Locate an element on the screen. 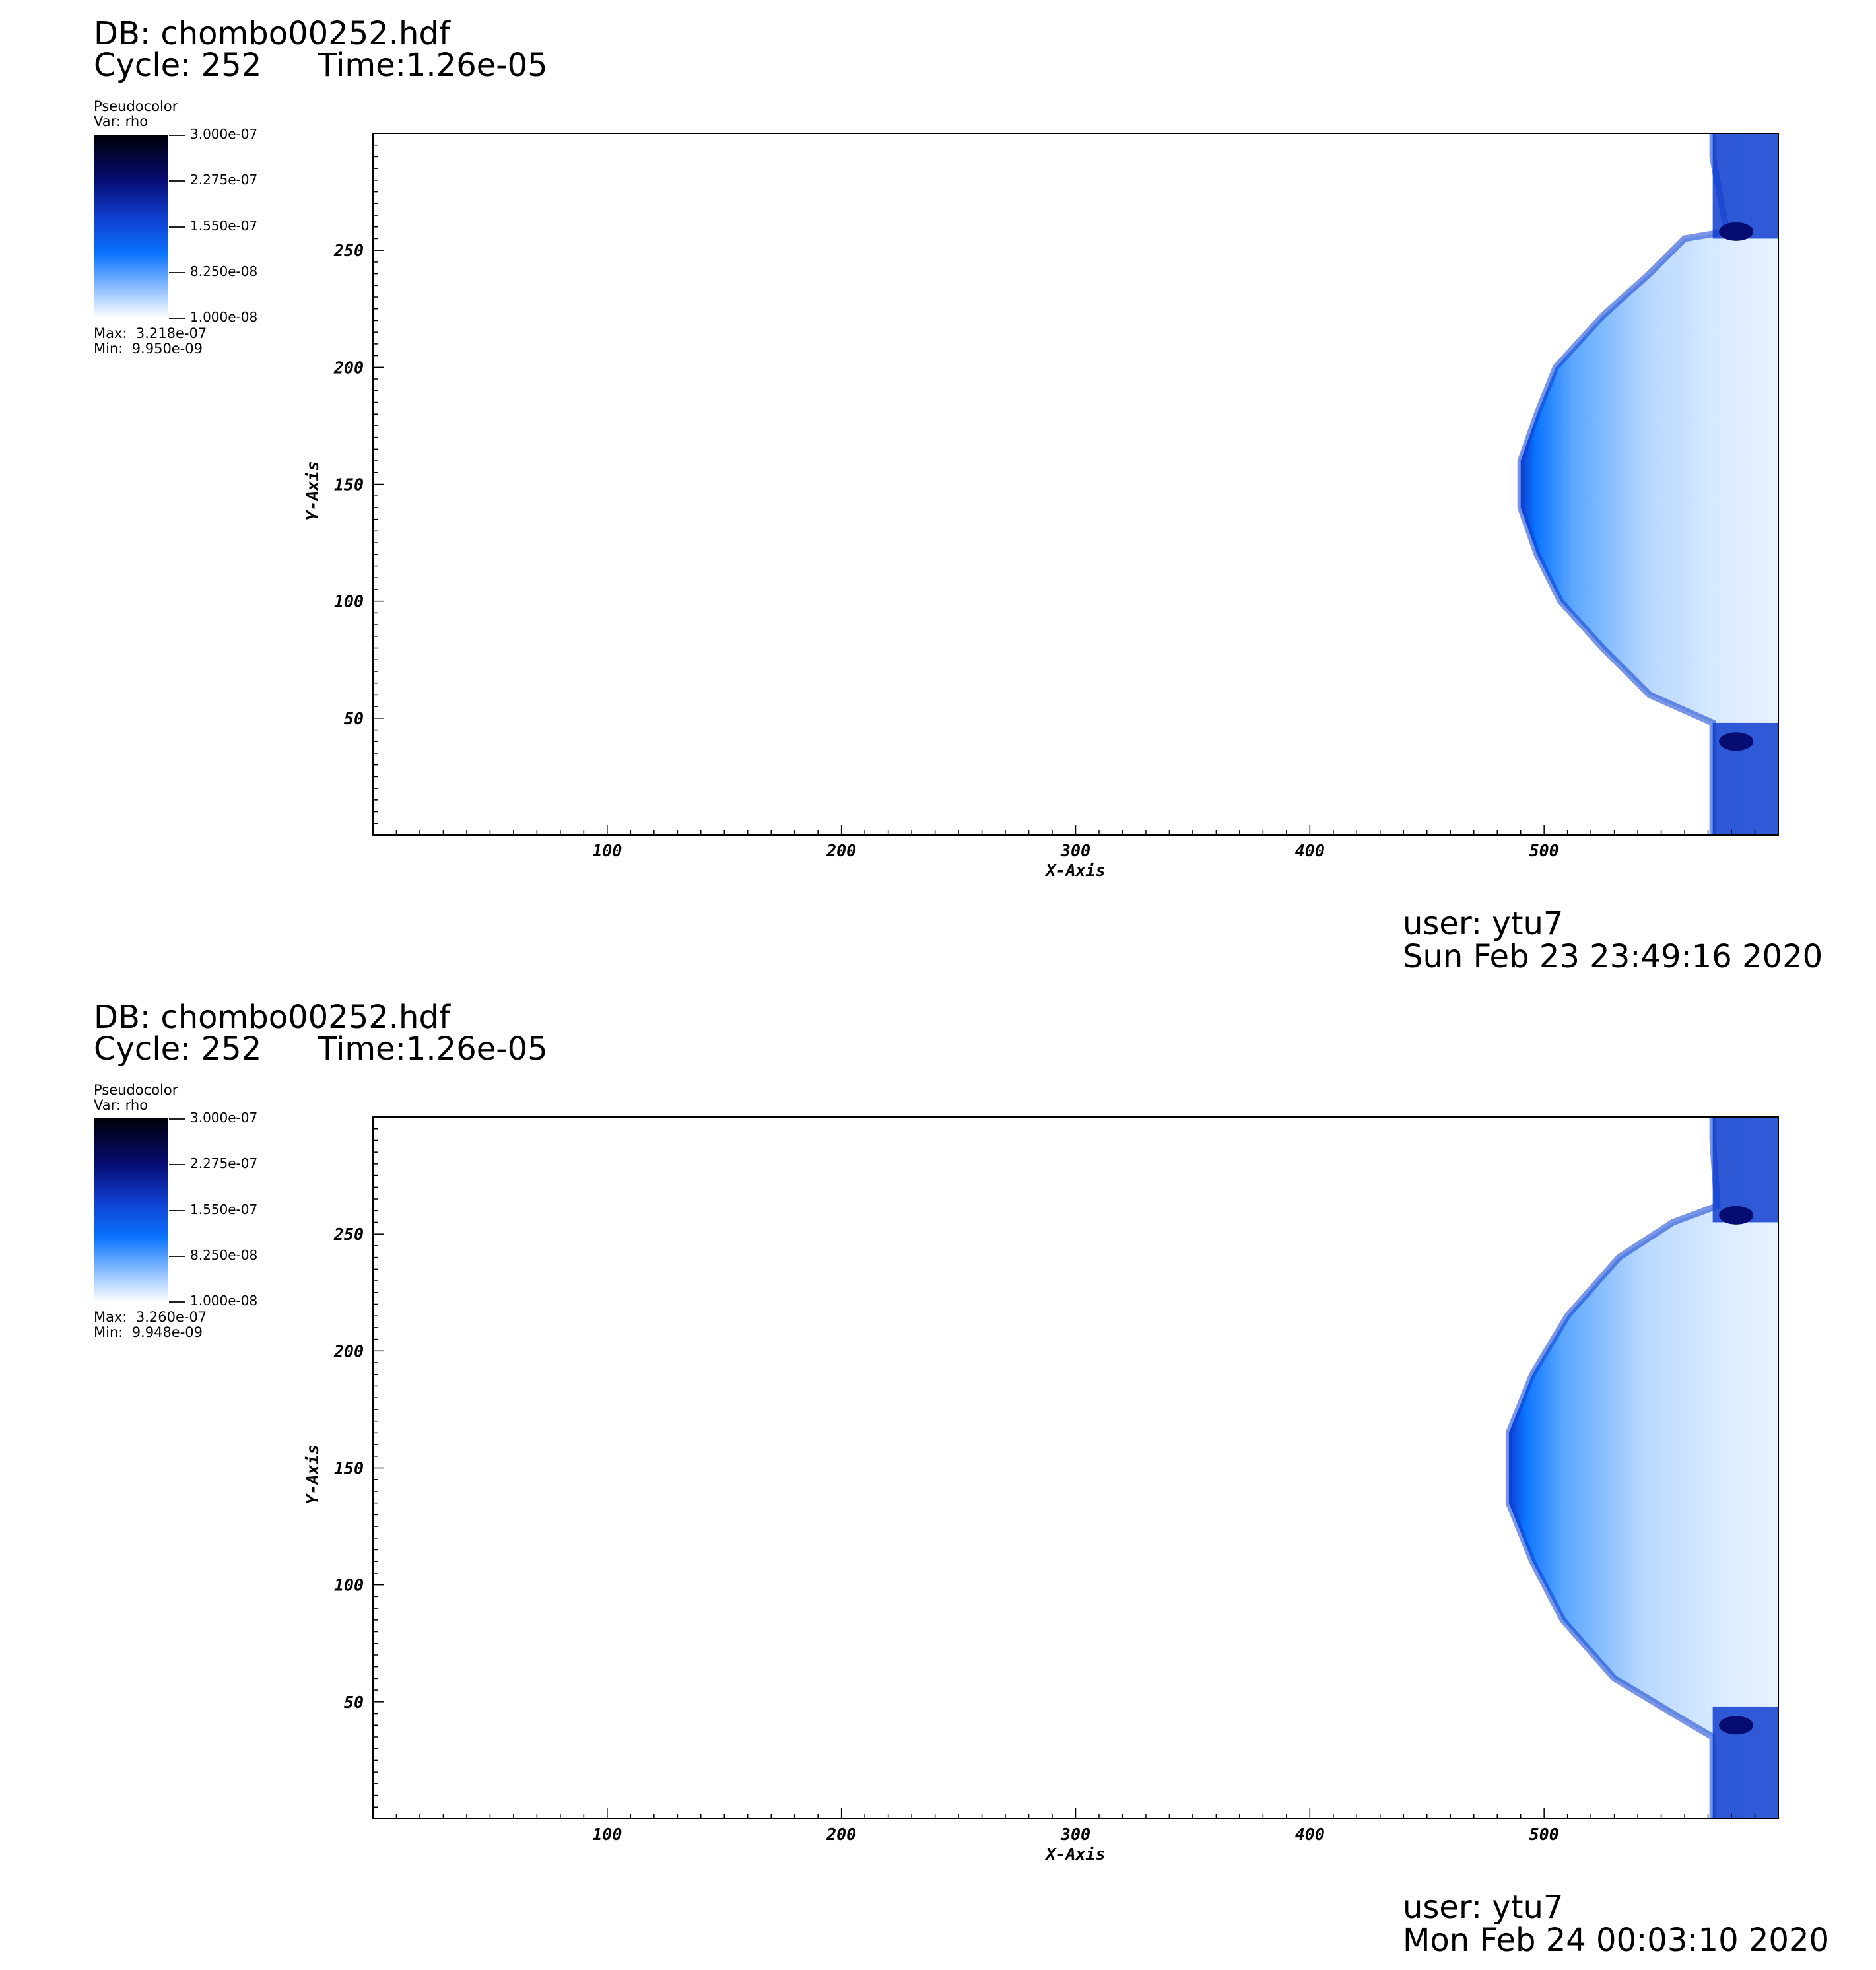 The height and width of the screenshot is (1970, 1876). date-label: Mon Feb 24 00:03:10 2020 is located at coordinates (1616, 1940).